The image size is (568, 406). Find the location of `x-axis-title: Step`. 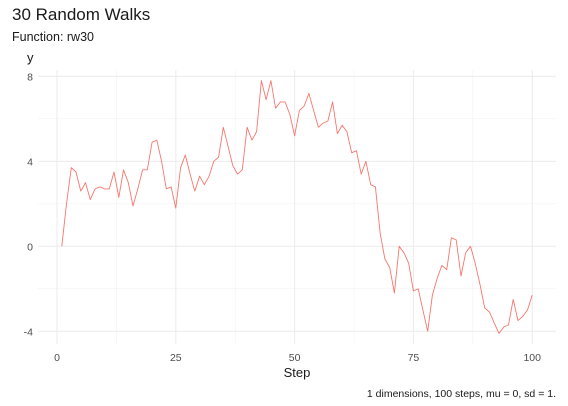

x-axis-title: Step is located at coordinates (297, 372).